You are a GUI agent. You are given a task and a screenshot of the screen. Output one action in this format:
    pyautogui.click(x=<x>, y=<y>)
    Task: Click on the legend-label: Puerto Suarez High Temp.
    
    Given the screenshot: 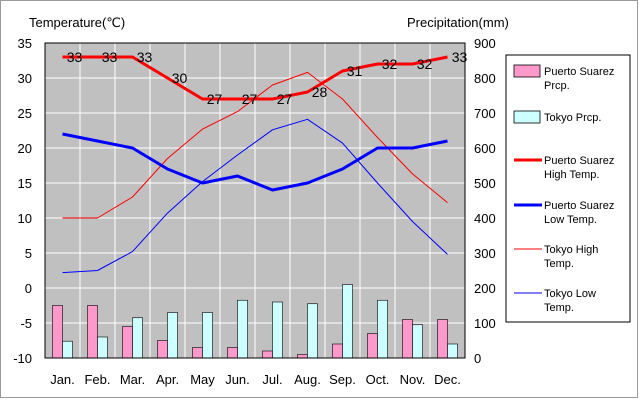 What is the action you would take?
    pyautogui.click(x=579, y=168)
    